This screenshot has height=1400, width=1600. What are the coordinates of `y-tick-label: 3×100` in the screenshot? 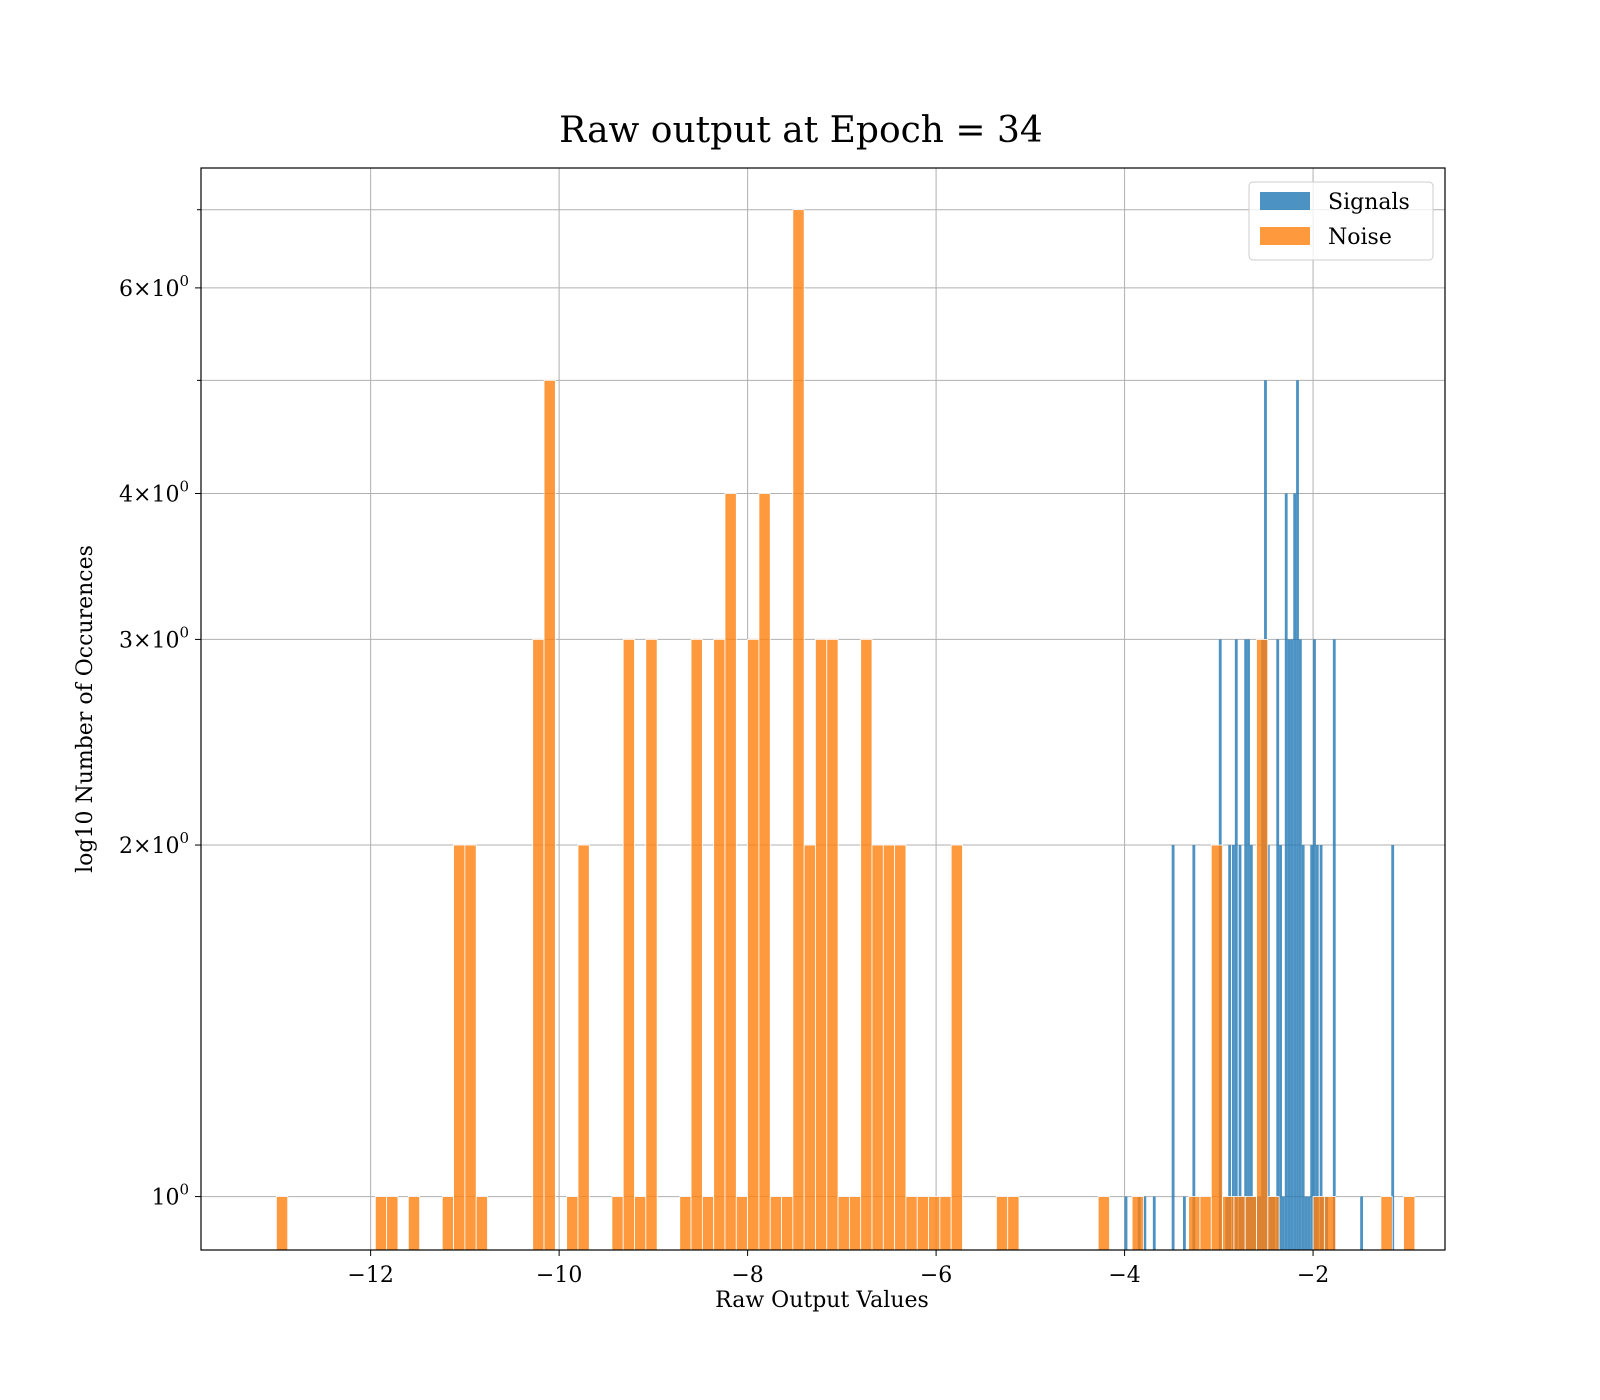 It's located at (154, 638).